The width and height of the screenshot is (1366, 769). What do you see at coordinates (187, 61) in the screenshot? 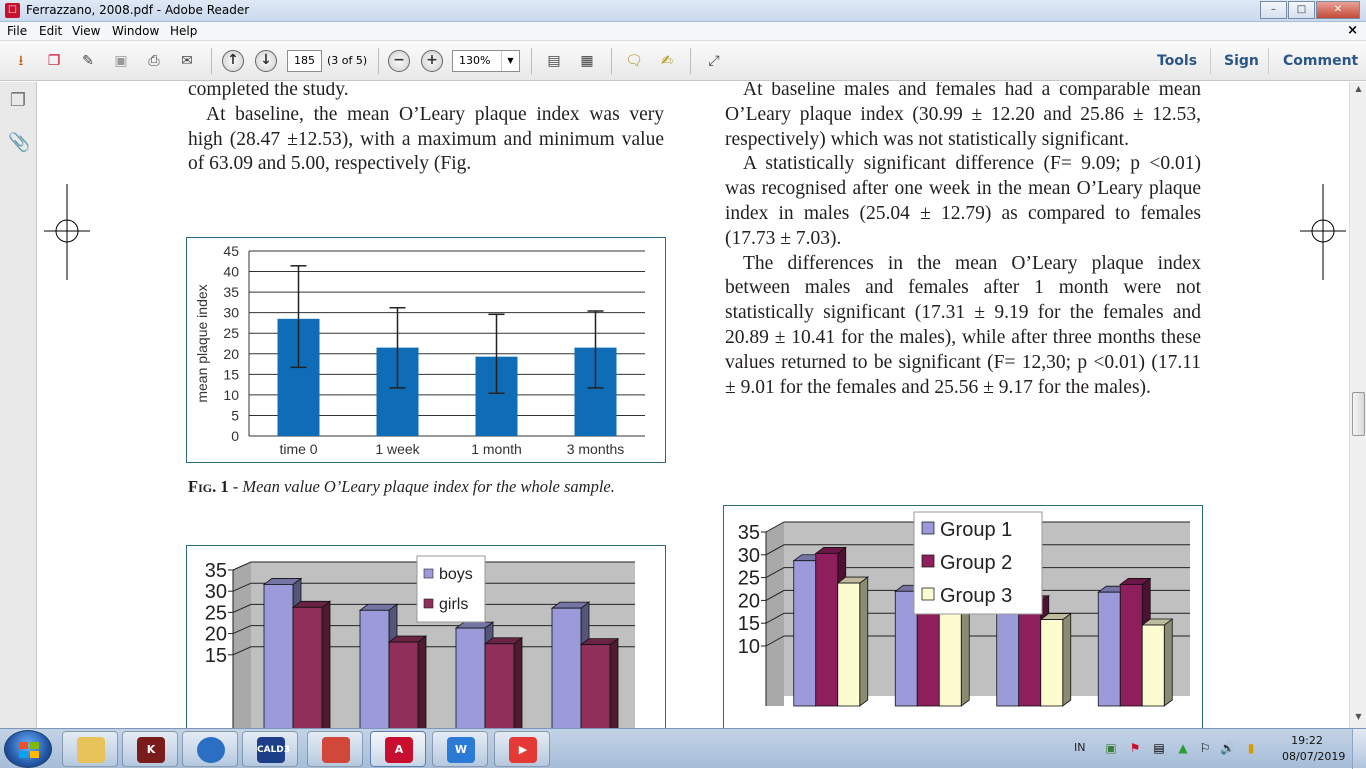
I see `email-icon: ✉` at bounding box center [187, 61].